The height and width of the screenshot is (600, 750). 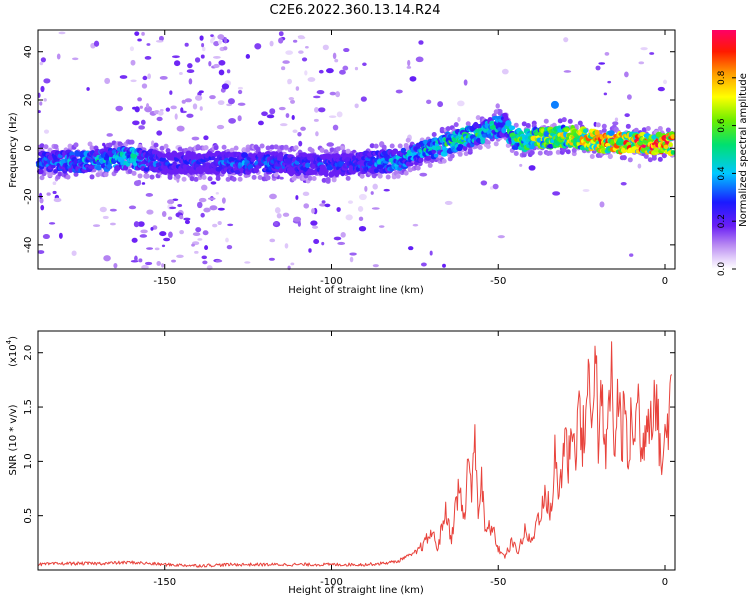 What do you see at coordinates (355, 142) in the screenshot?
I see `spectrogram-ridge-layer` at bounding box center [355, 142].